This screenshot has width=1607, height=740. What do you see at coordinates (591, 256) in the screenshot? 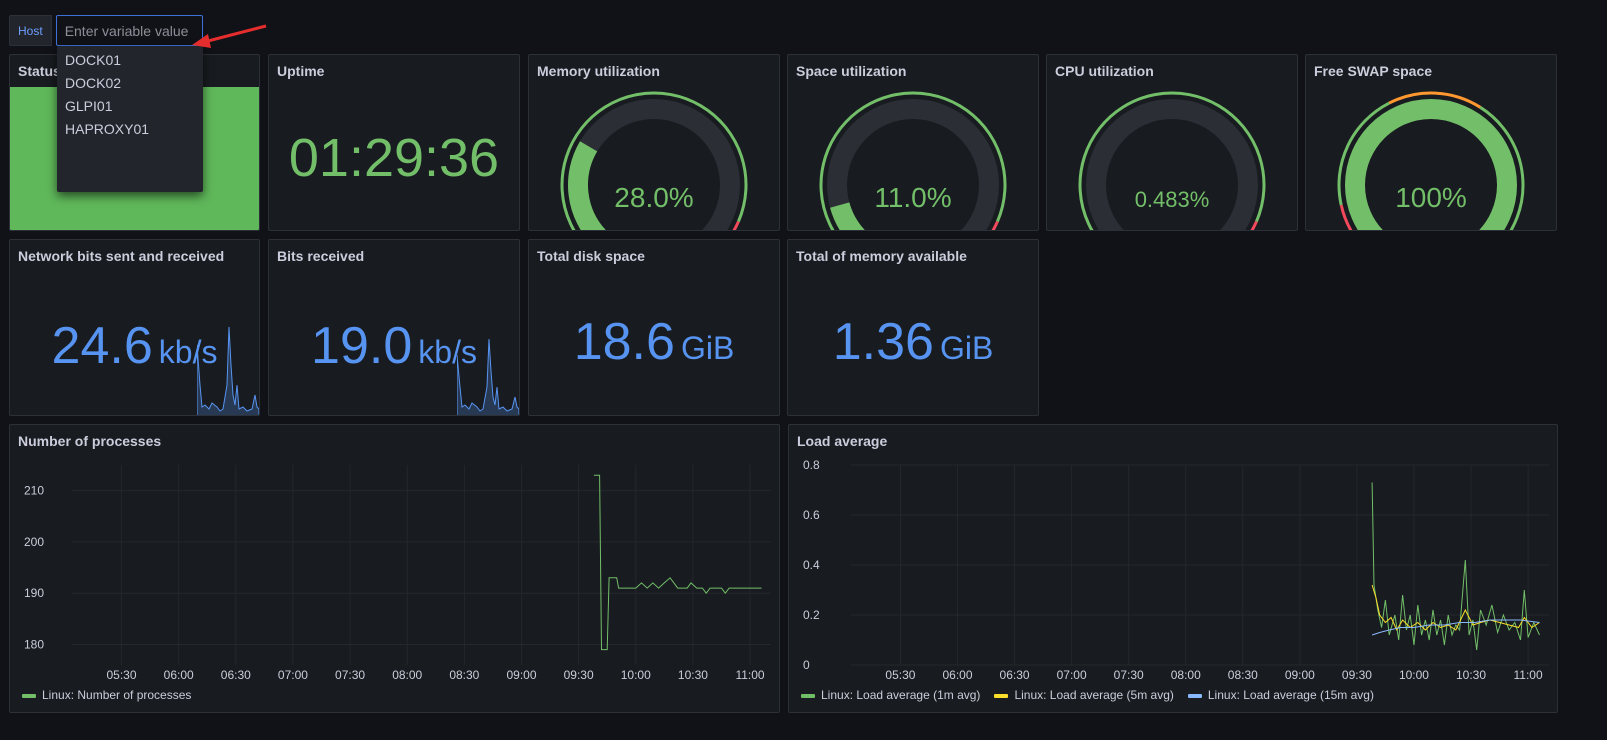
I see `panel-title: Total disk space` at bounding box center [591, 256].